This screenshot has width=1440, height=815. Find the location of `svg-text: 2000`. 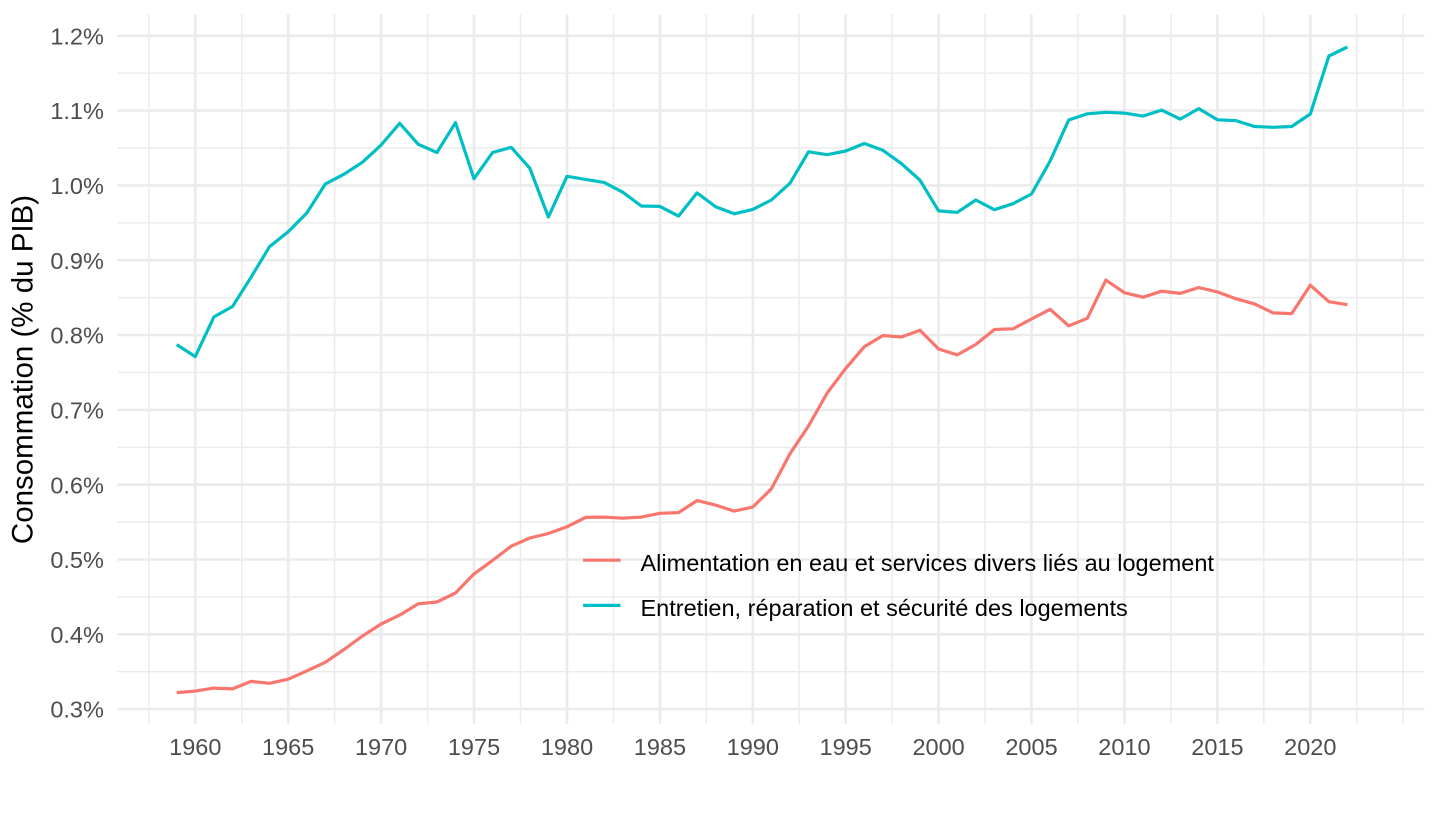

svg-text: 2000 is located at coordinates (938, 747).